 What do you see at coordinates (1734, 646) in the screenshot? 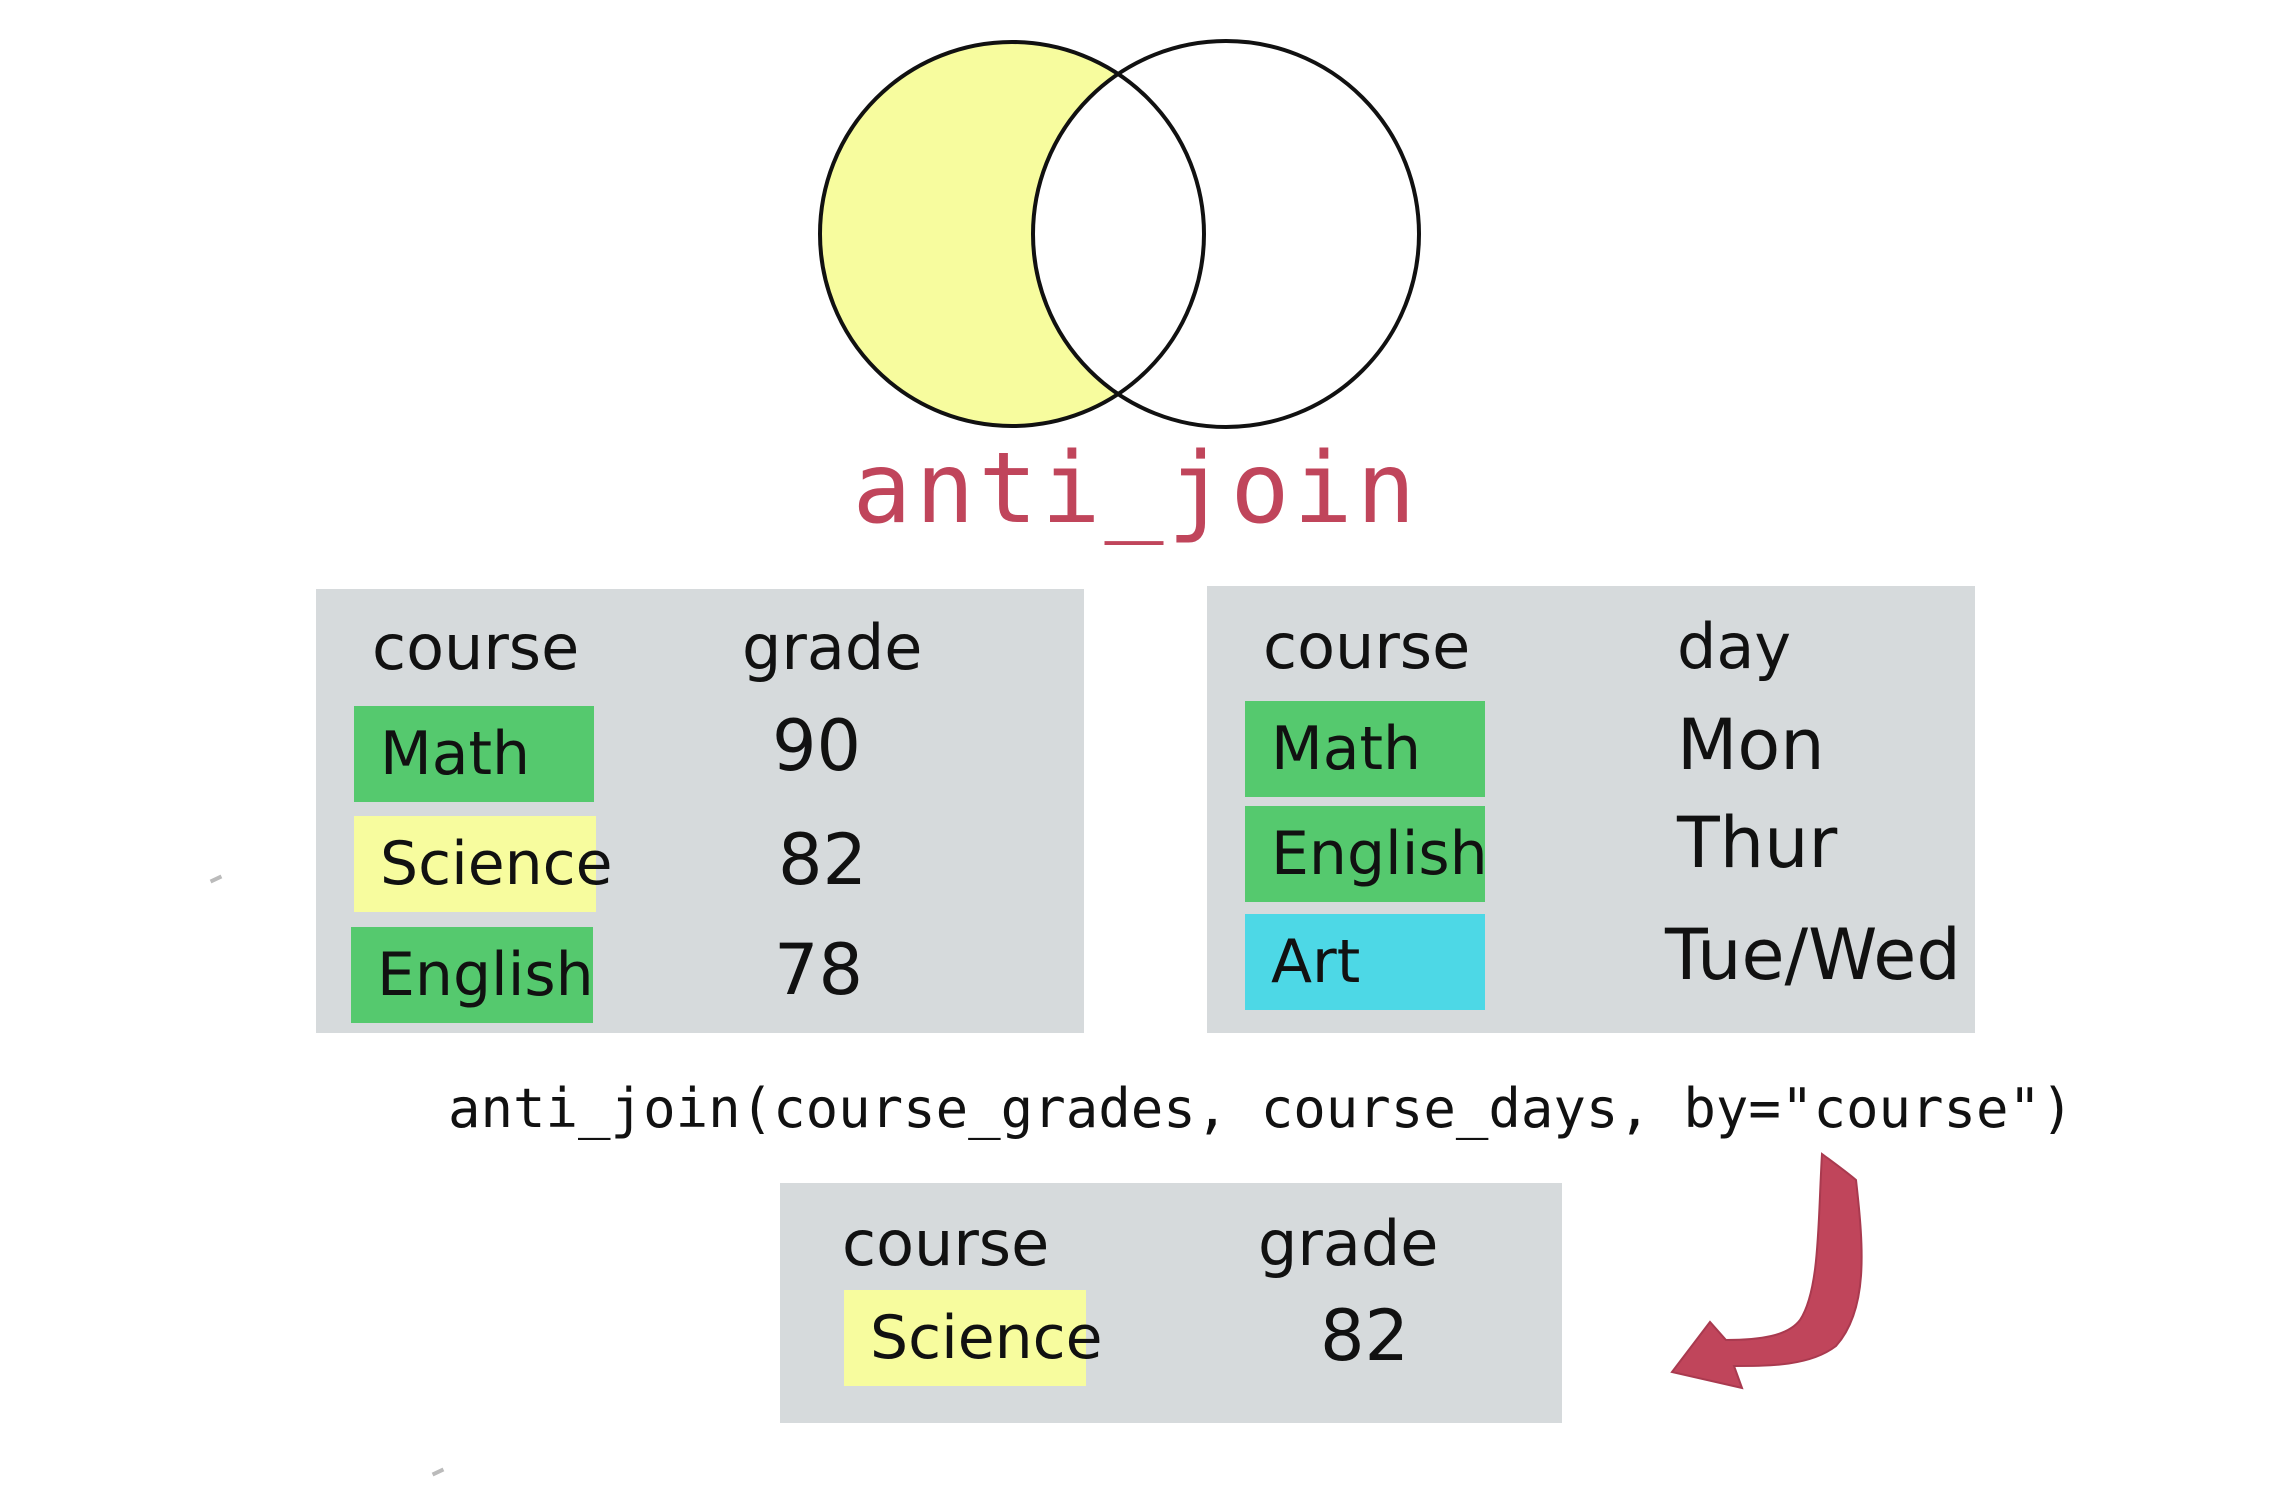
I see `col-header-day: day` at bounding box center [1734, 646].